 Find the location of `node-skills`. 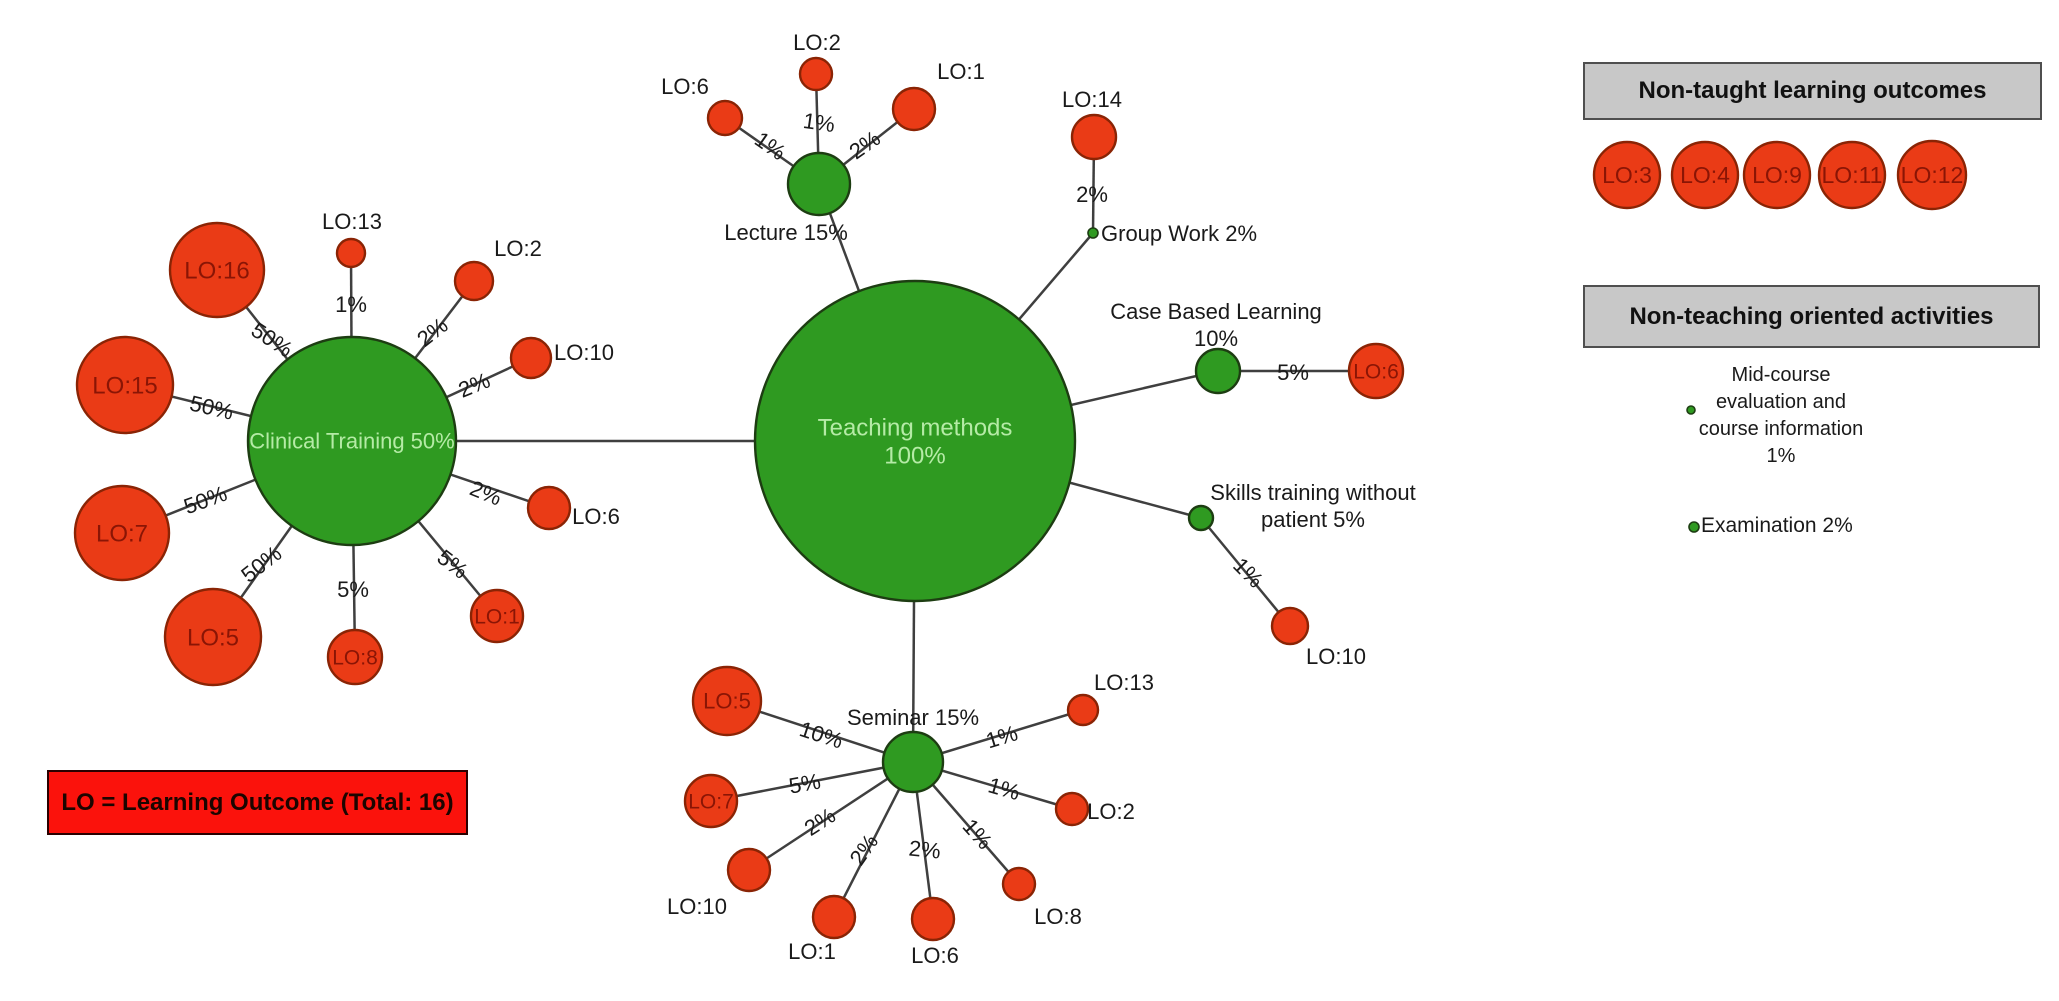

node-skills is located at coordinates (1201, 518).